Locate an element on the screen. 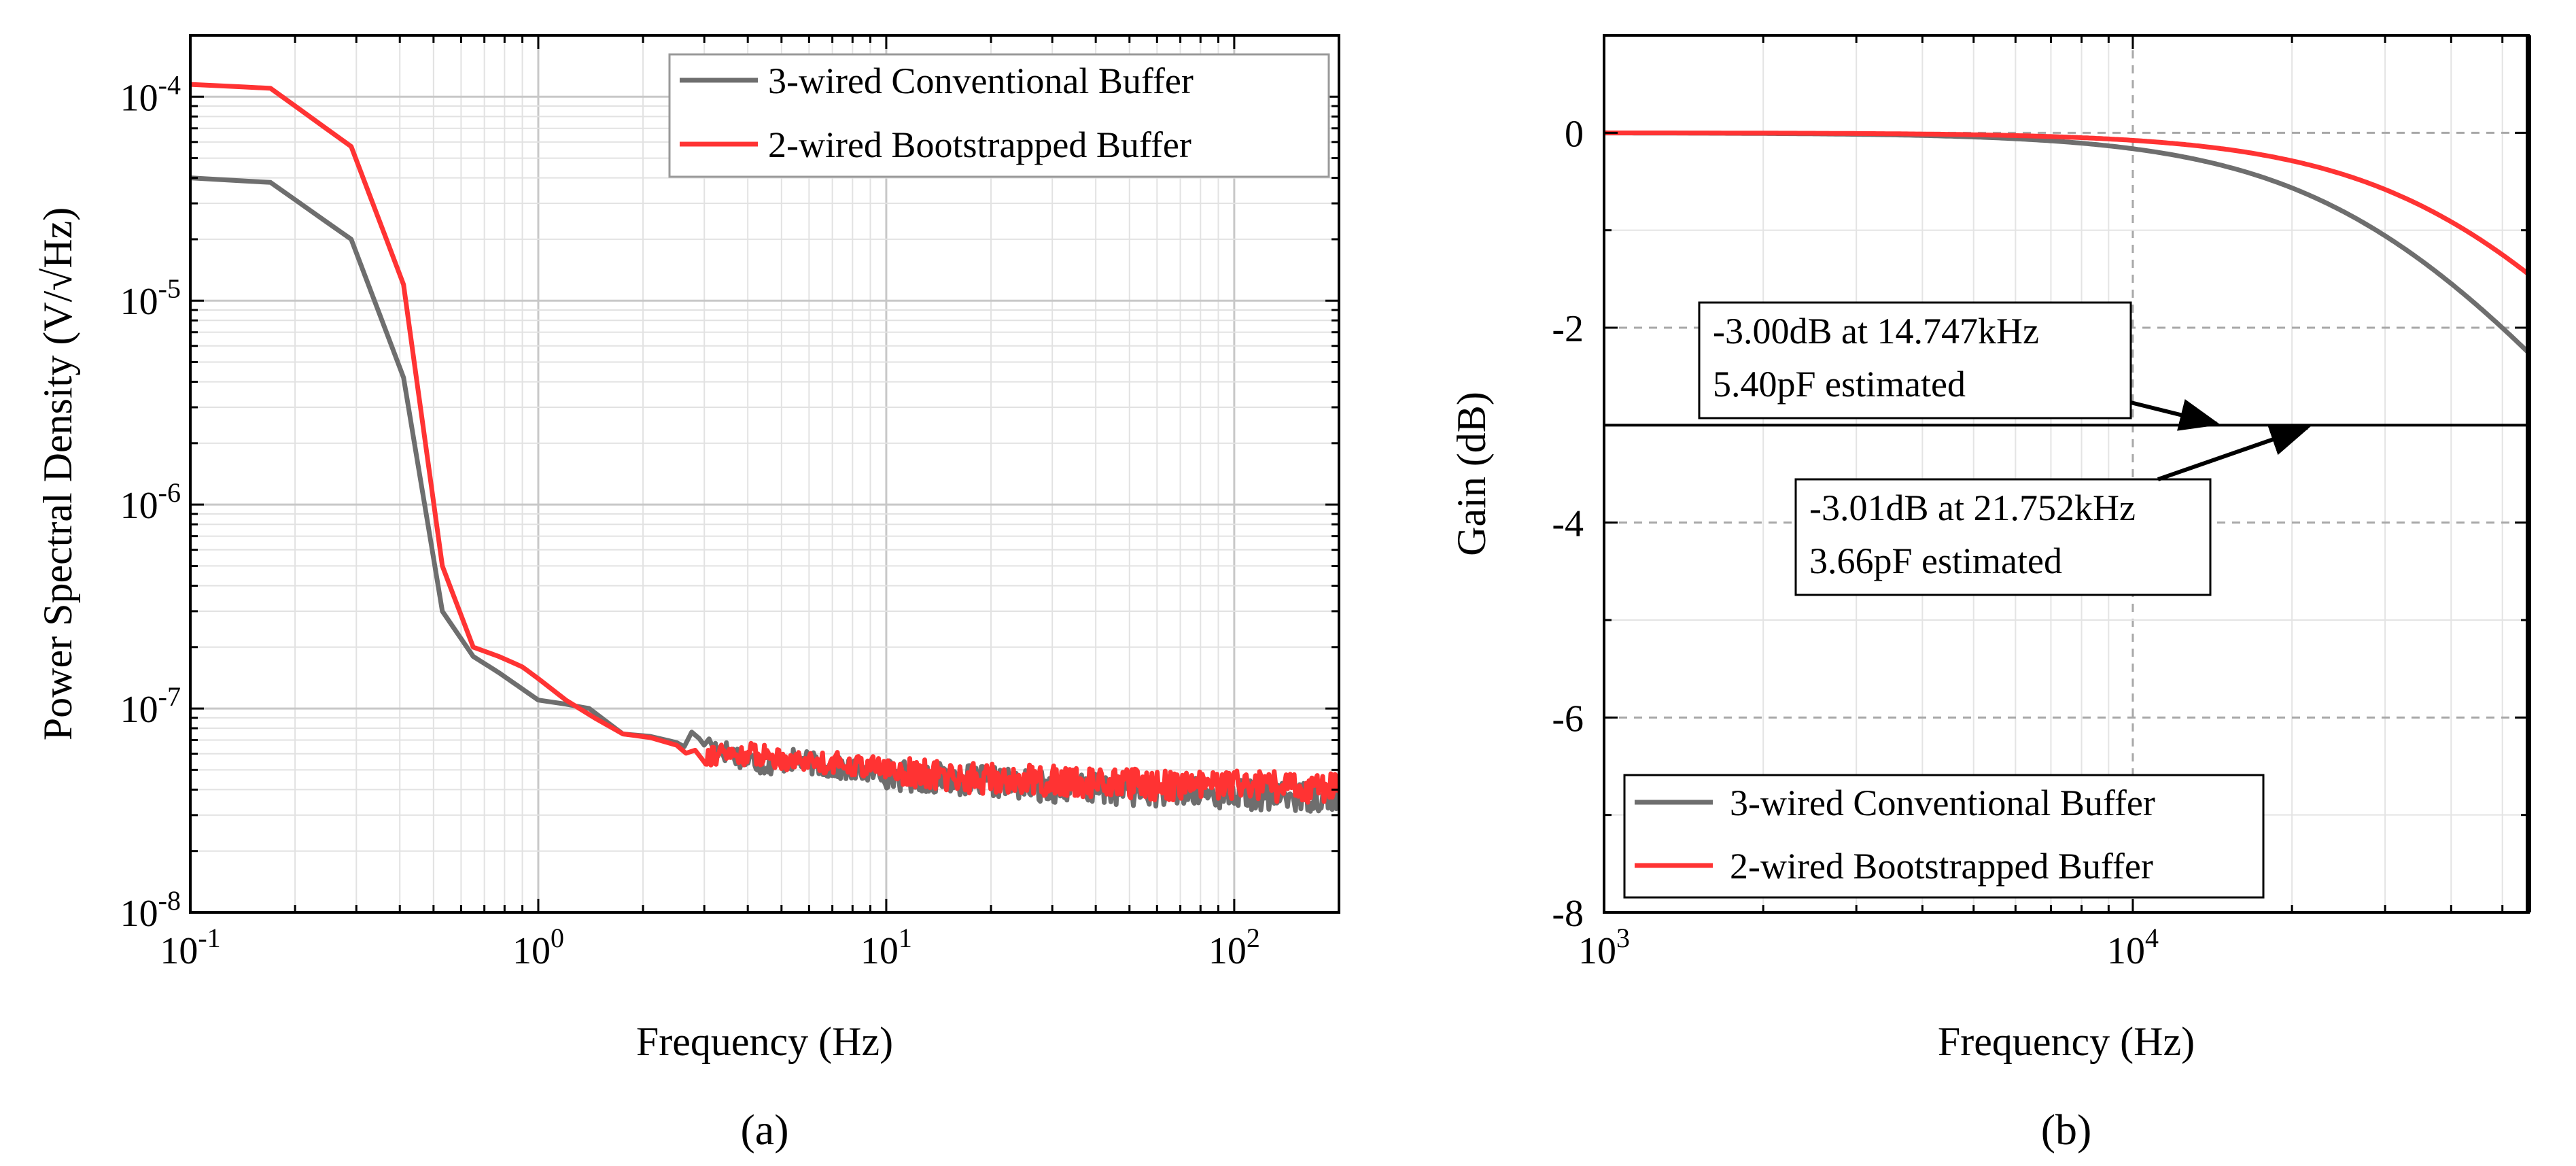 The width and height of the screenshot is (2576, 1166). panel-a-x-axis-title: Frequency (Hz) is located at coordinates (764, 1041).